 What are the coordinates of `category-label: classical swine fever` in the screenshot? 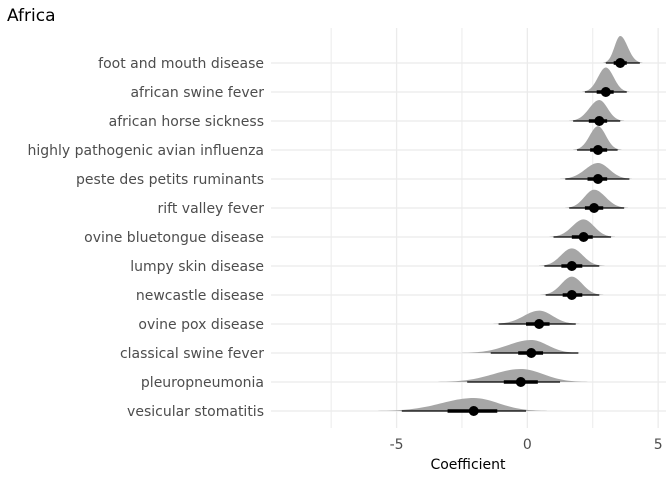 It's located at (192, 354).